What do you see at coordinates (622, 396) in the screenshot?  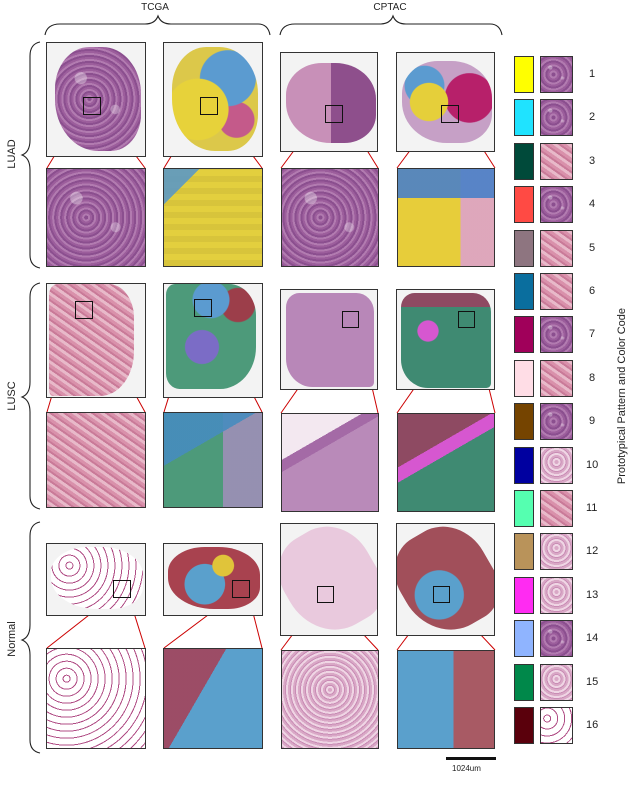 I see `legend-title: Prototypical Pattern and Color Code` at bounding box center [622, 396].